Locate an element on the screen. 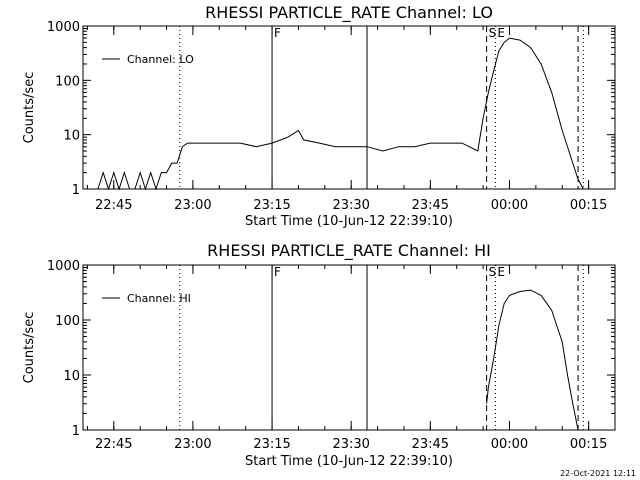 This screenshot has height=480, width=640. legend-entry: Channel: HI is located at coordinates (159, 298).